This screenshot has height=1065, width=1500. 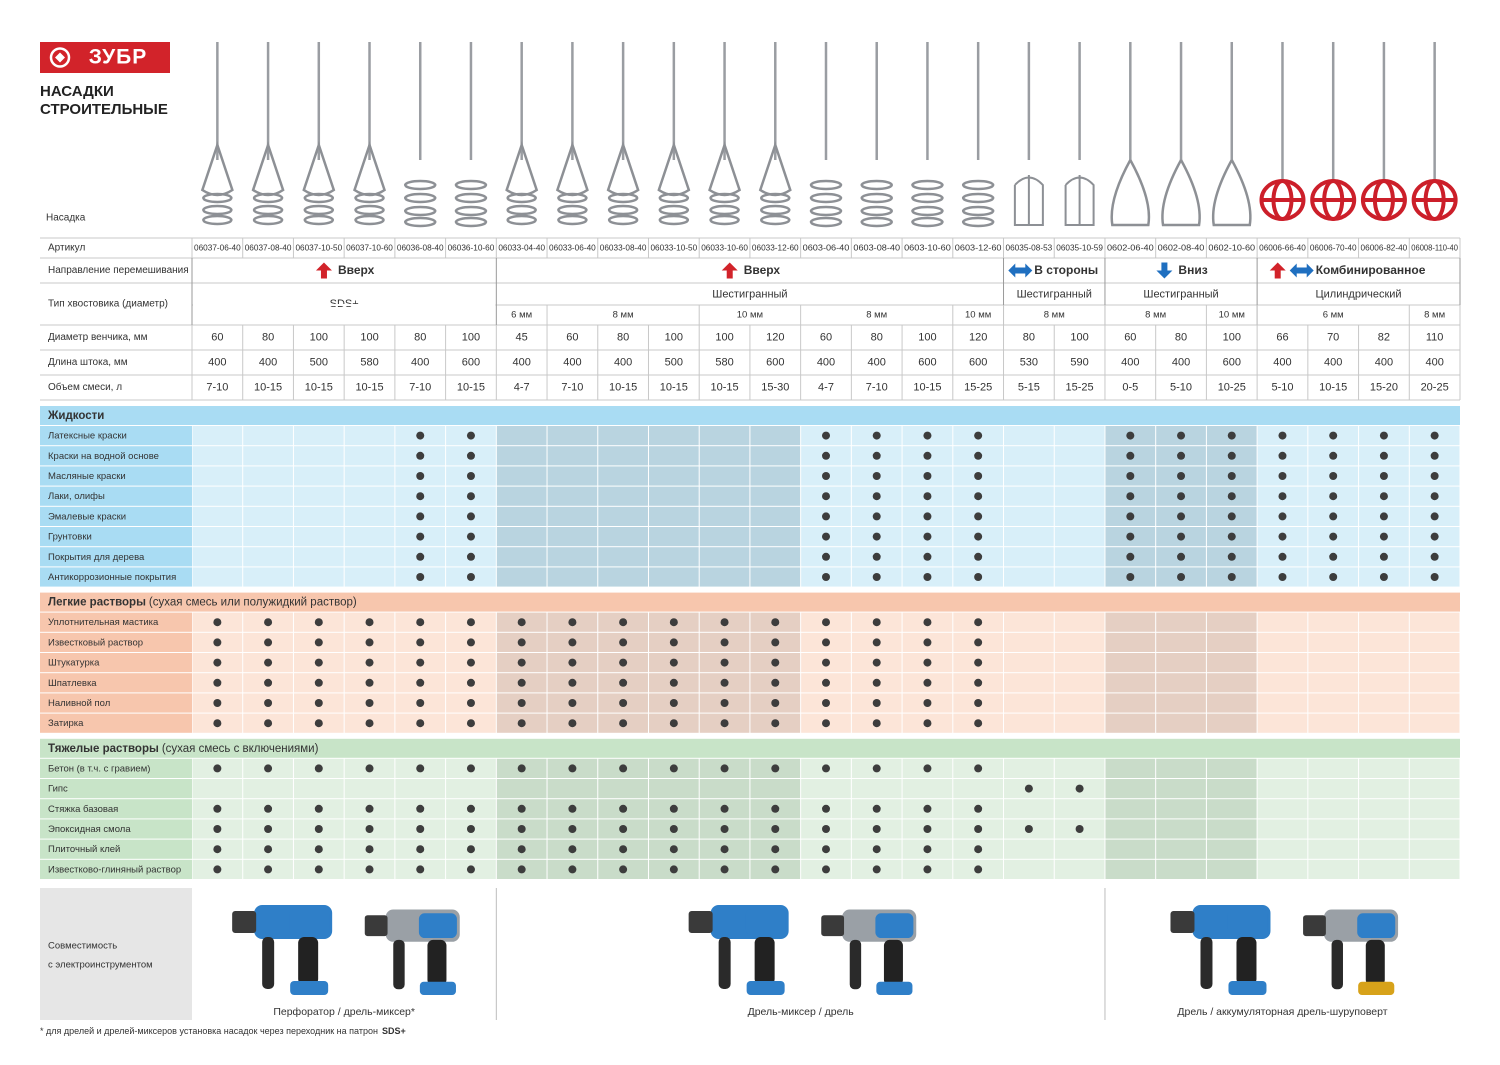 I want to click on compat-label: с электроинструментом, so click(x=100, y=965).